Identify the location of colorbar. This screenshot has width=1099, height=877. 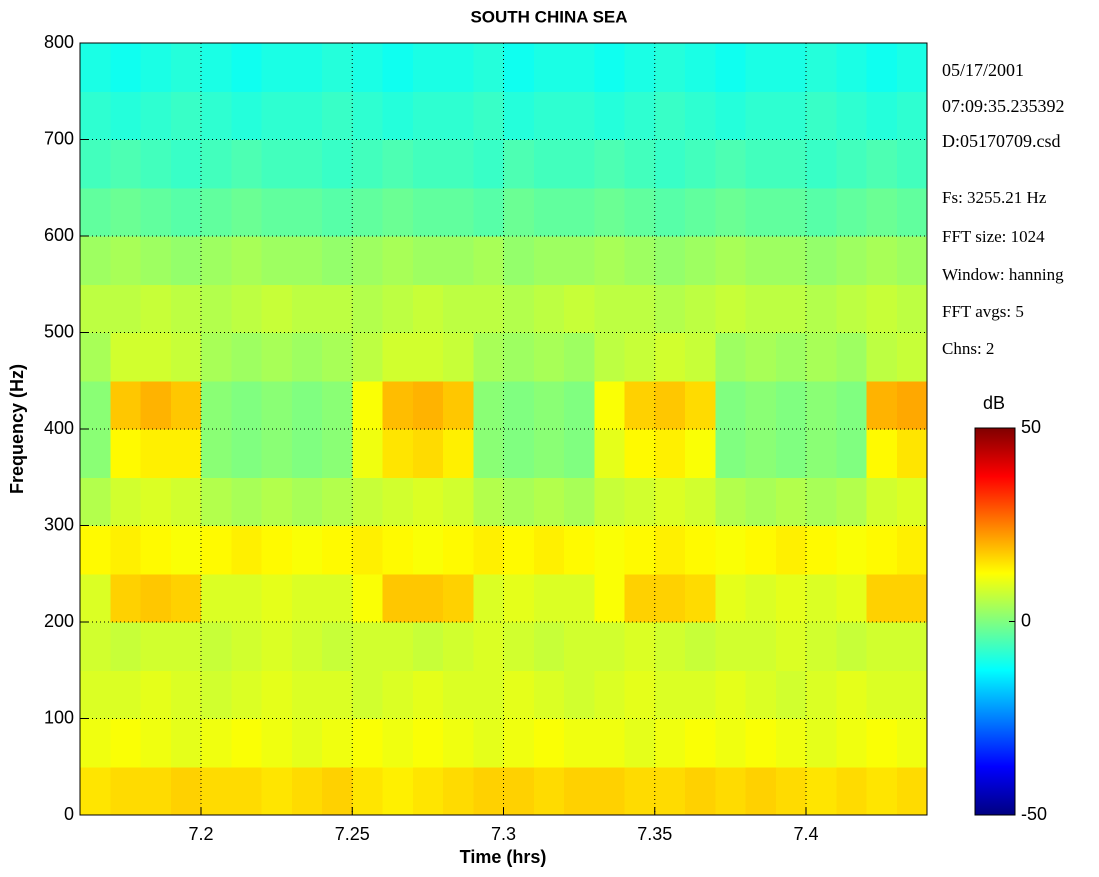
(995, 621).